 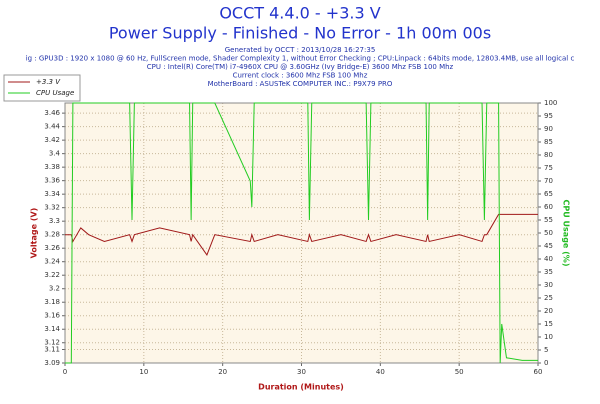 What do you see at coordinates (65, 372) in the screenshot?
I see `x-tick-label: 0` at bounding box center [65, 372].